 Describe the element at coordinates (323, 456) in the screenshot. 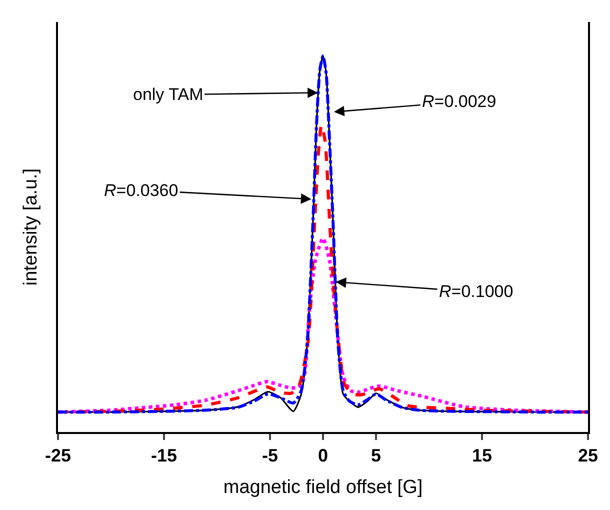

I see `x-tick-label: 0` at that location.